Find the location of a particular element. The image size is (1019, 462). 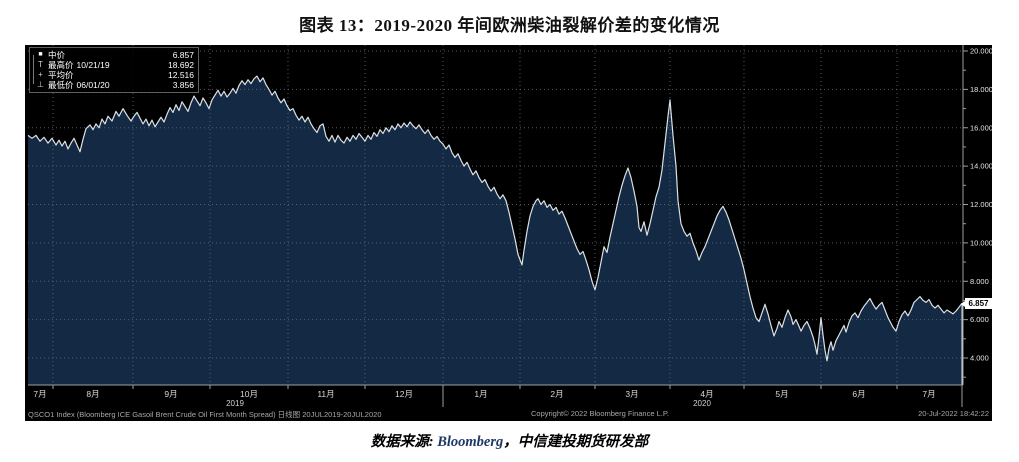

svg-text: 11月 is located at coordinates (325, 394).